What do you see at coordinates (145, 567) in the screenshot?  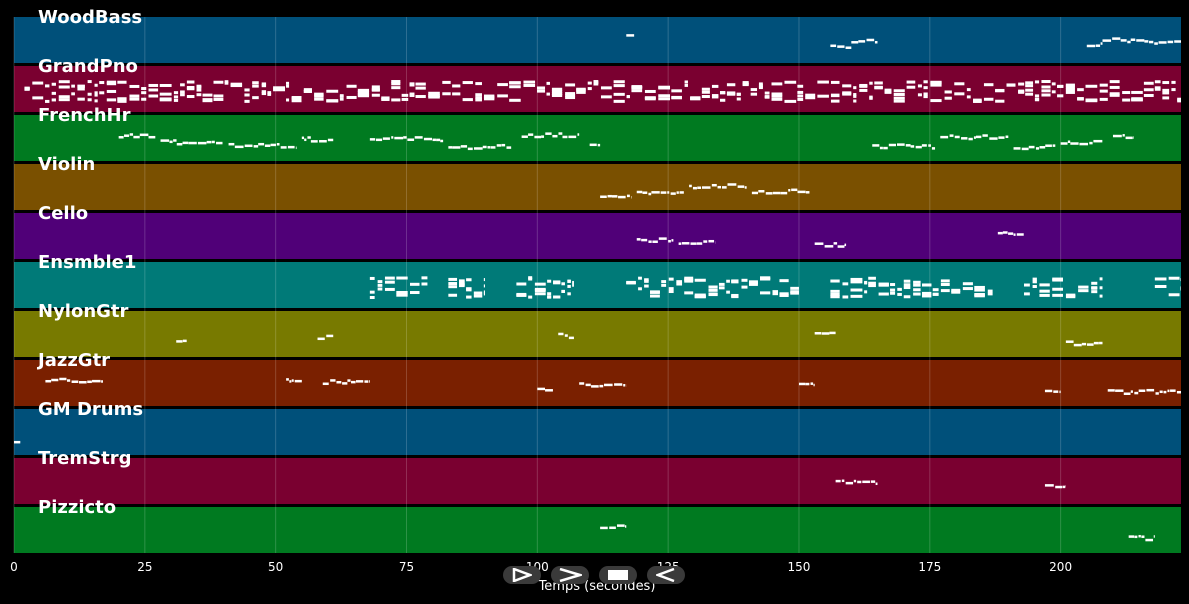 I see `x-tick-label: 25` at bounding box center [145, 567].